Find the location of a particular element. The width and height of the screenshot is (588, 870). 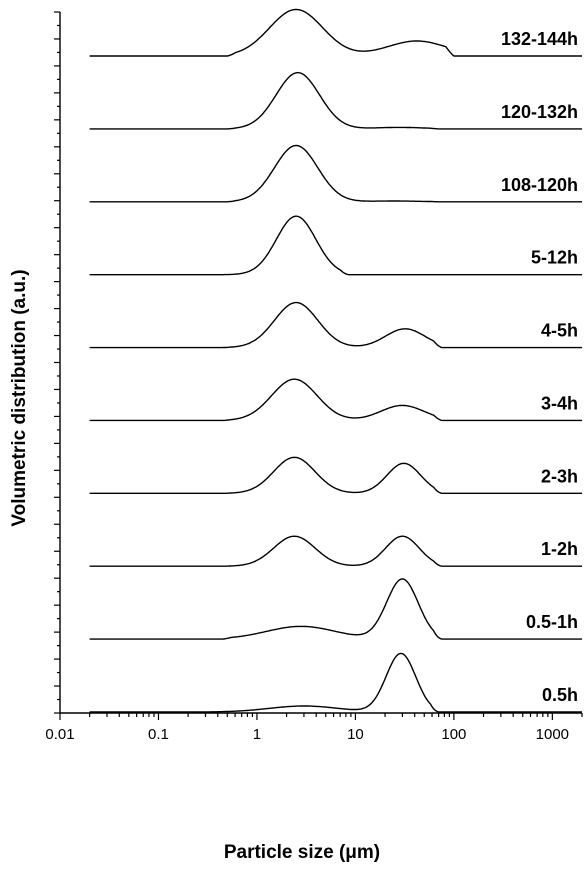

x-axis-title: Particle size (μm) is located at coordinates (302, 852).